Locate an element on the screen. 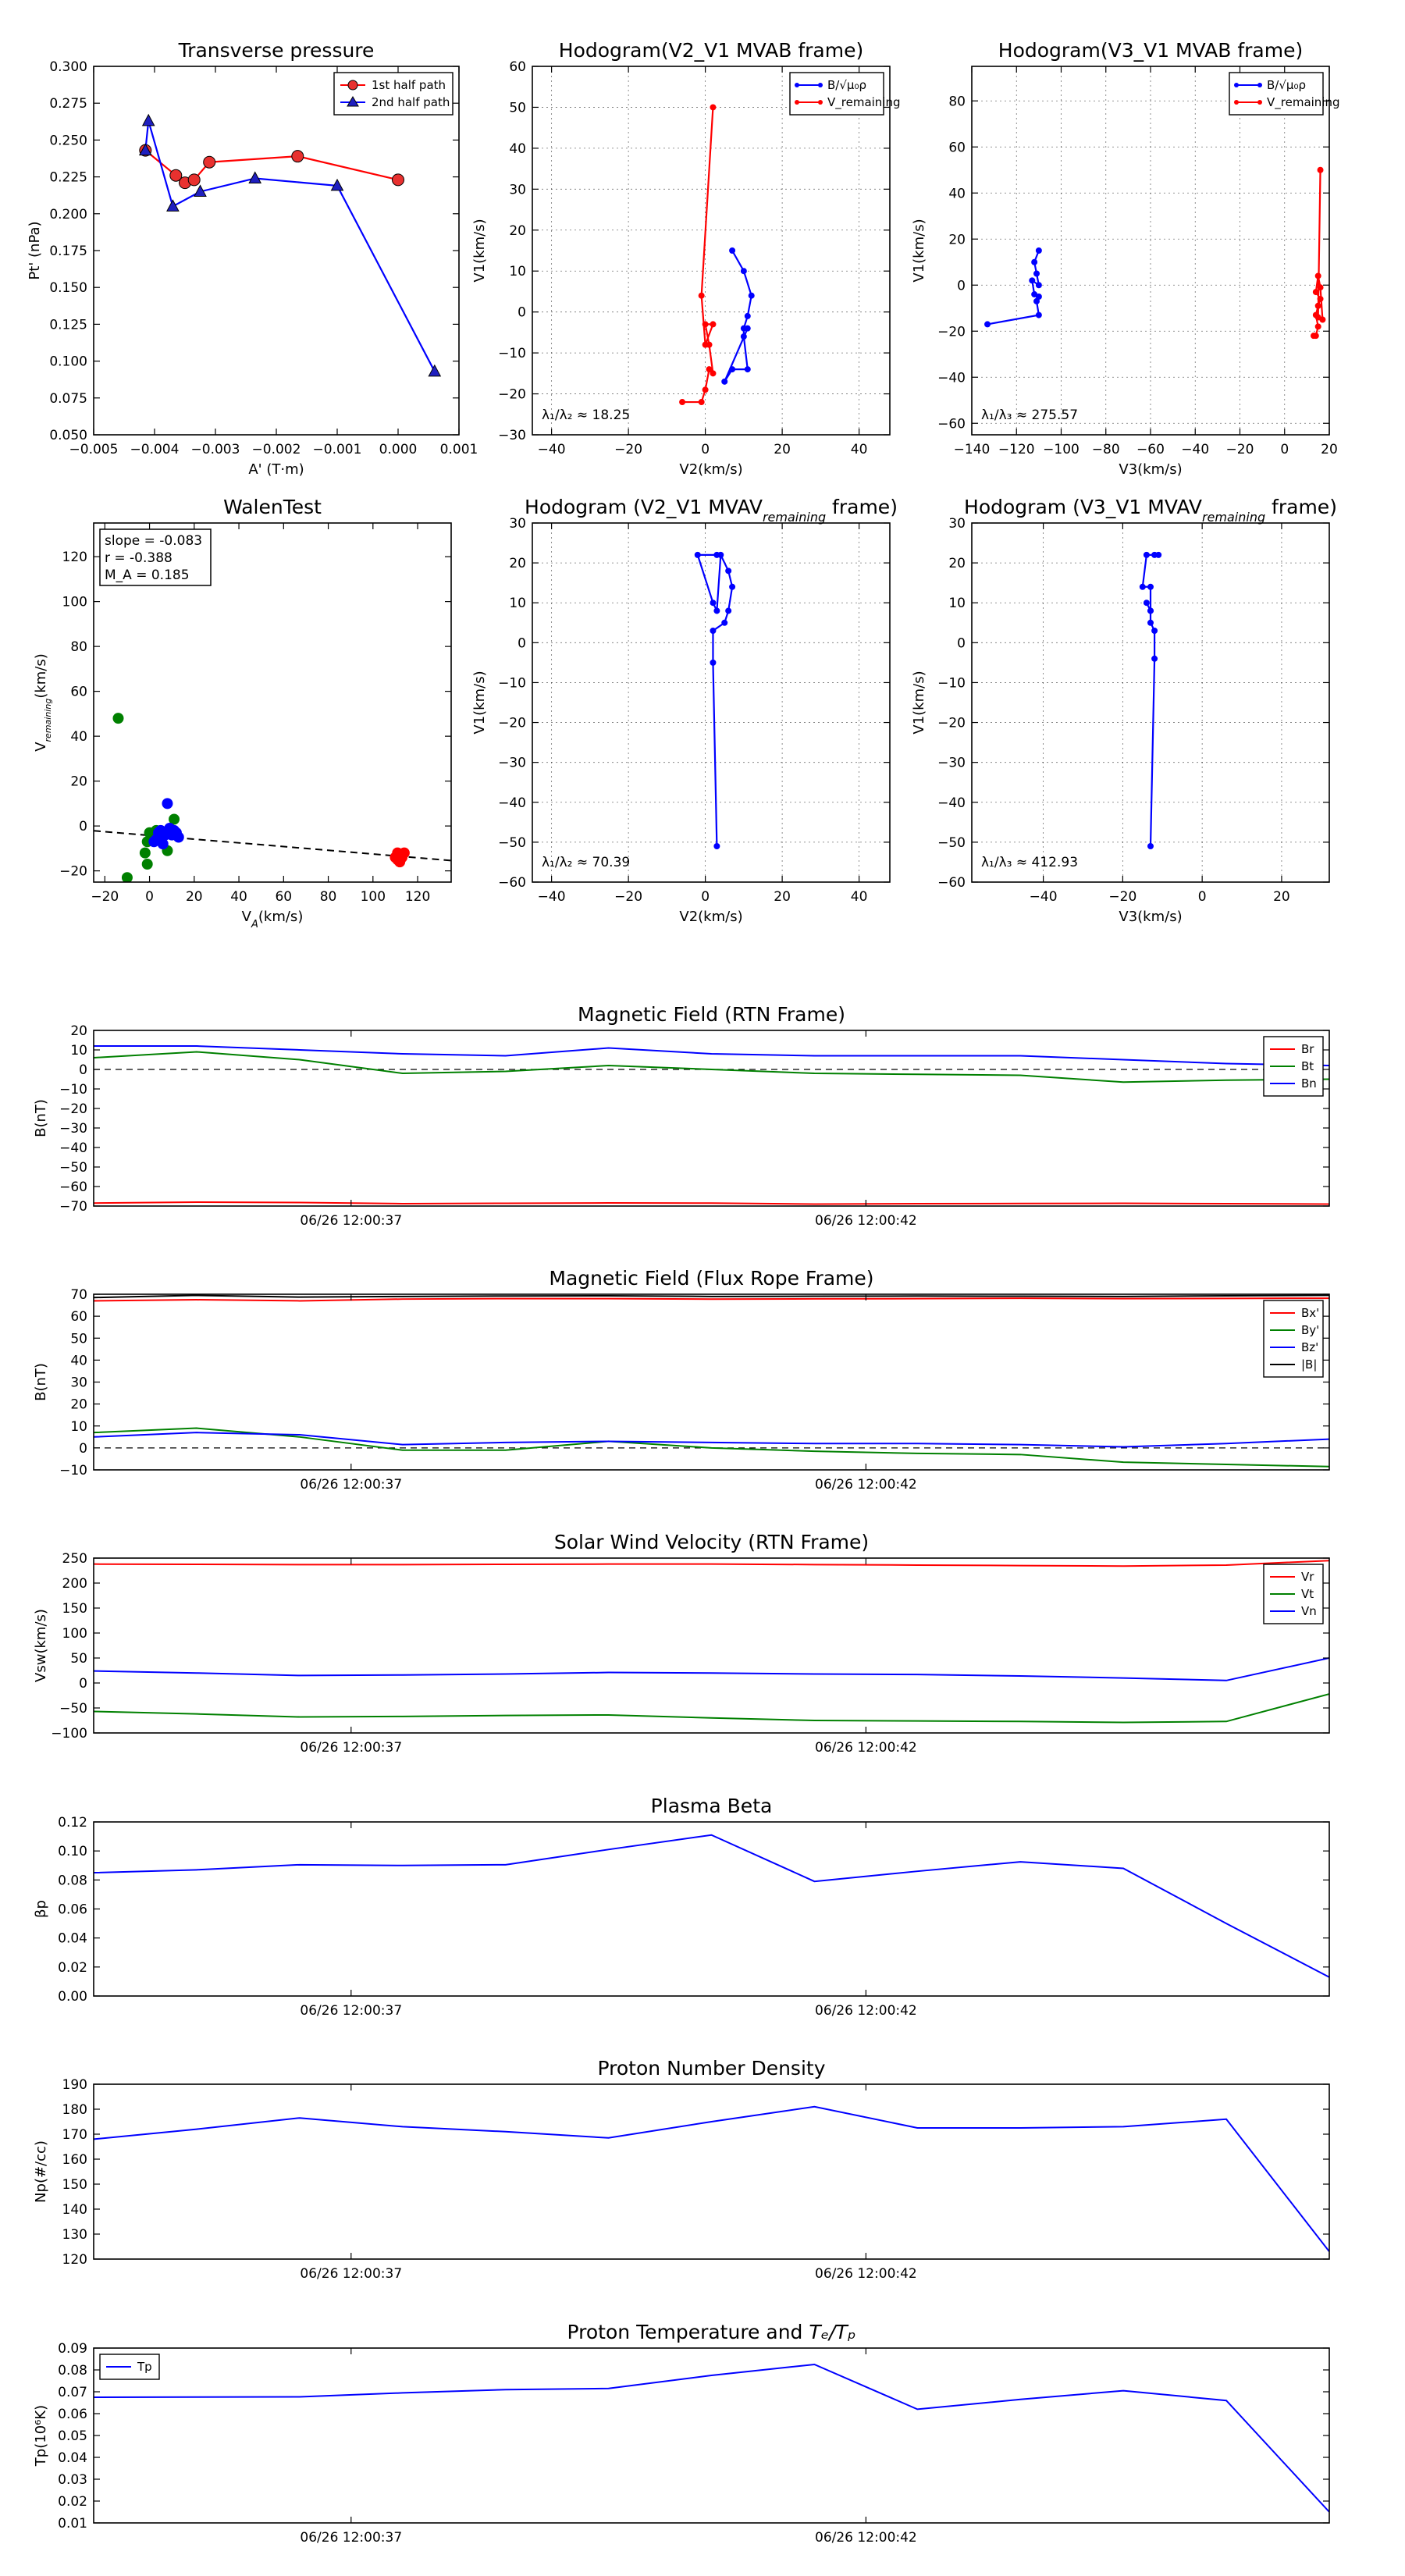 The image size is (1405, 2576). legend-box is located at coordinates (1277, 94).